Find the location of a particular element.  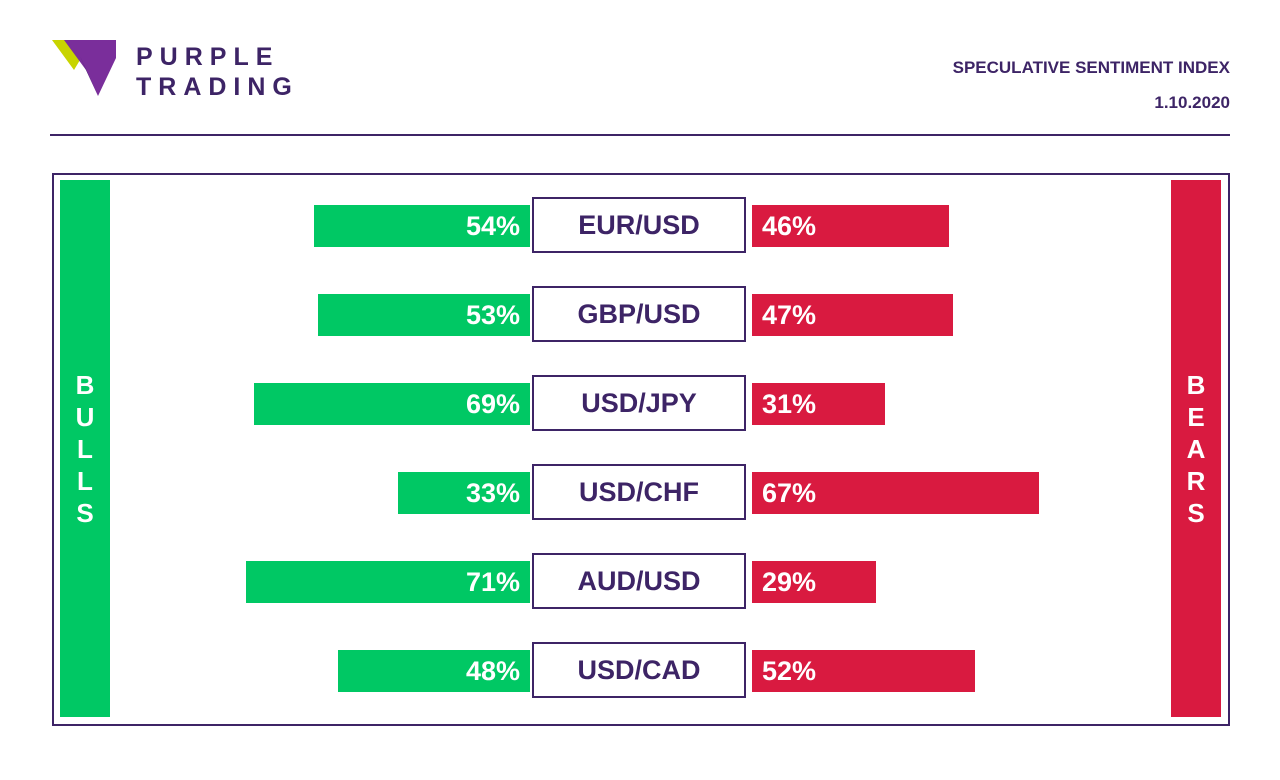

brand-line-1: PURPLE is located at coordinates (208, 57).